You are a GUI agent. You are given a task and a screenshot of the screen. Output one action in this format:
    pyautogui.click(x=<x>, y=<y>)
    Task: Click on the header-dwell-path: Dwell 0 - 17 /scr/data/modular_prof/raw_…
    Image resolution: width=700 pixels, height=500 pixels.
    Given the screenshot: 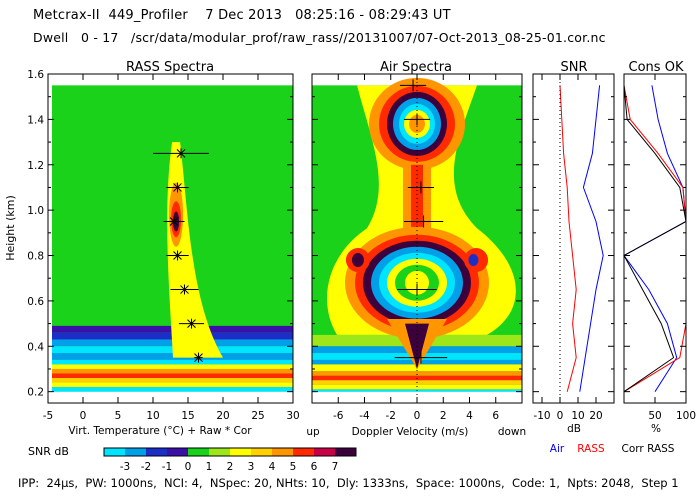 What is the action you would take?
    pyautogui.click(x=319, y=37)
    